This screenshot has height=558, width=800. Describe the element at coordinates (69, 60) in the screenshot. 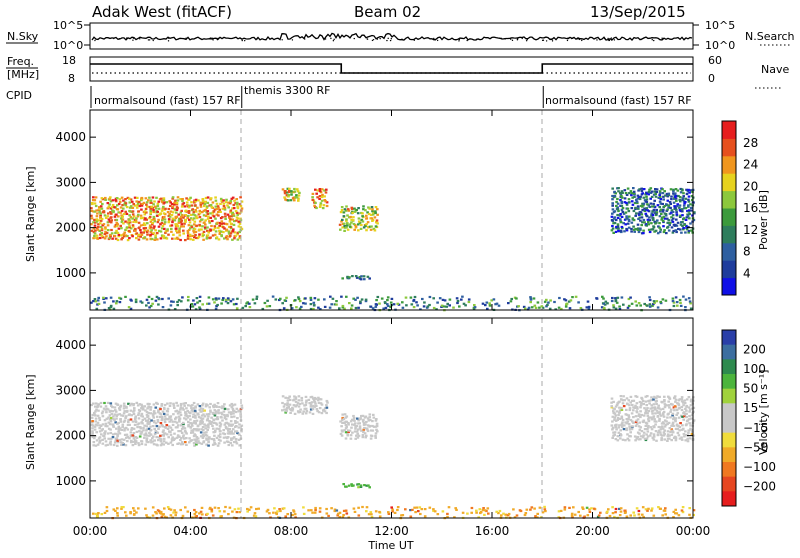

I see `freq-tick-top: 18` at that location.